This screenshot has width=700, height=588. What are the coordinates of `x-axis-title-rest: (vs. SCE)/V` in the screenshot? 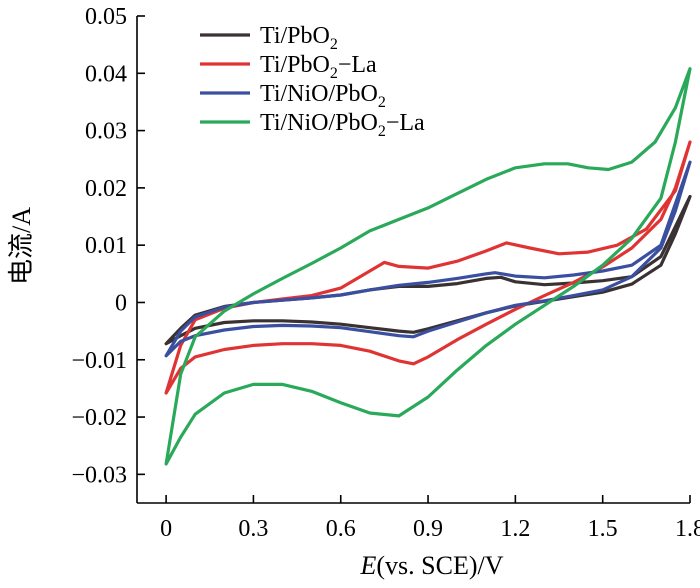 It's located at (439, 565).